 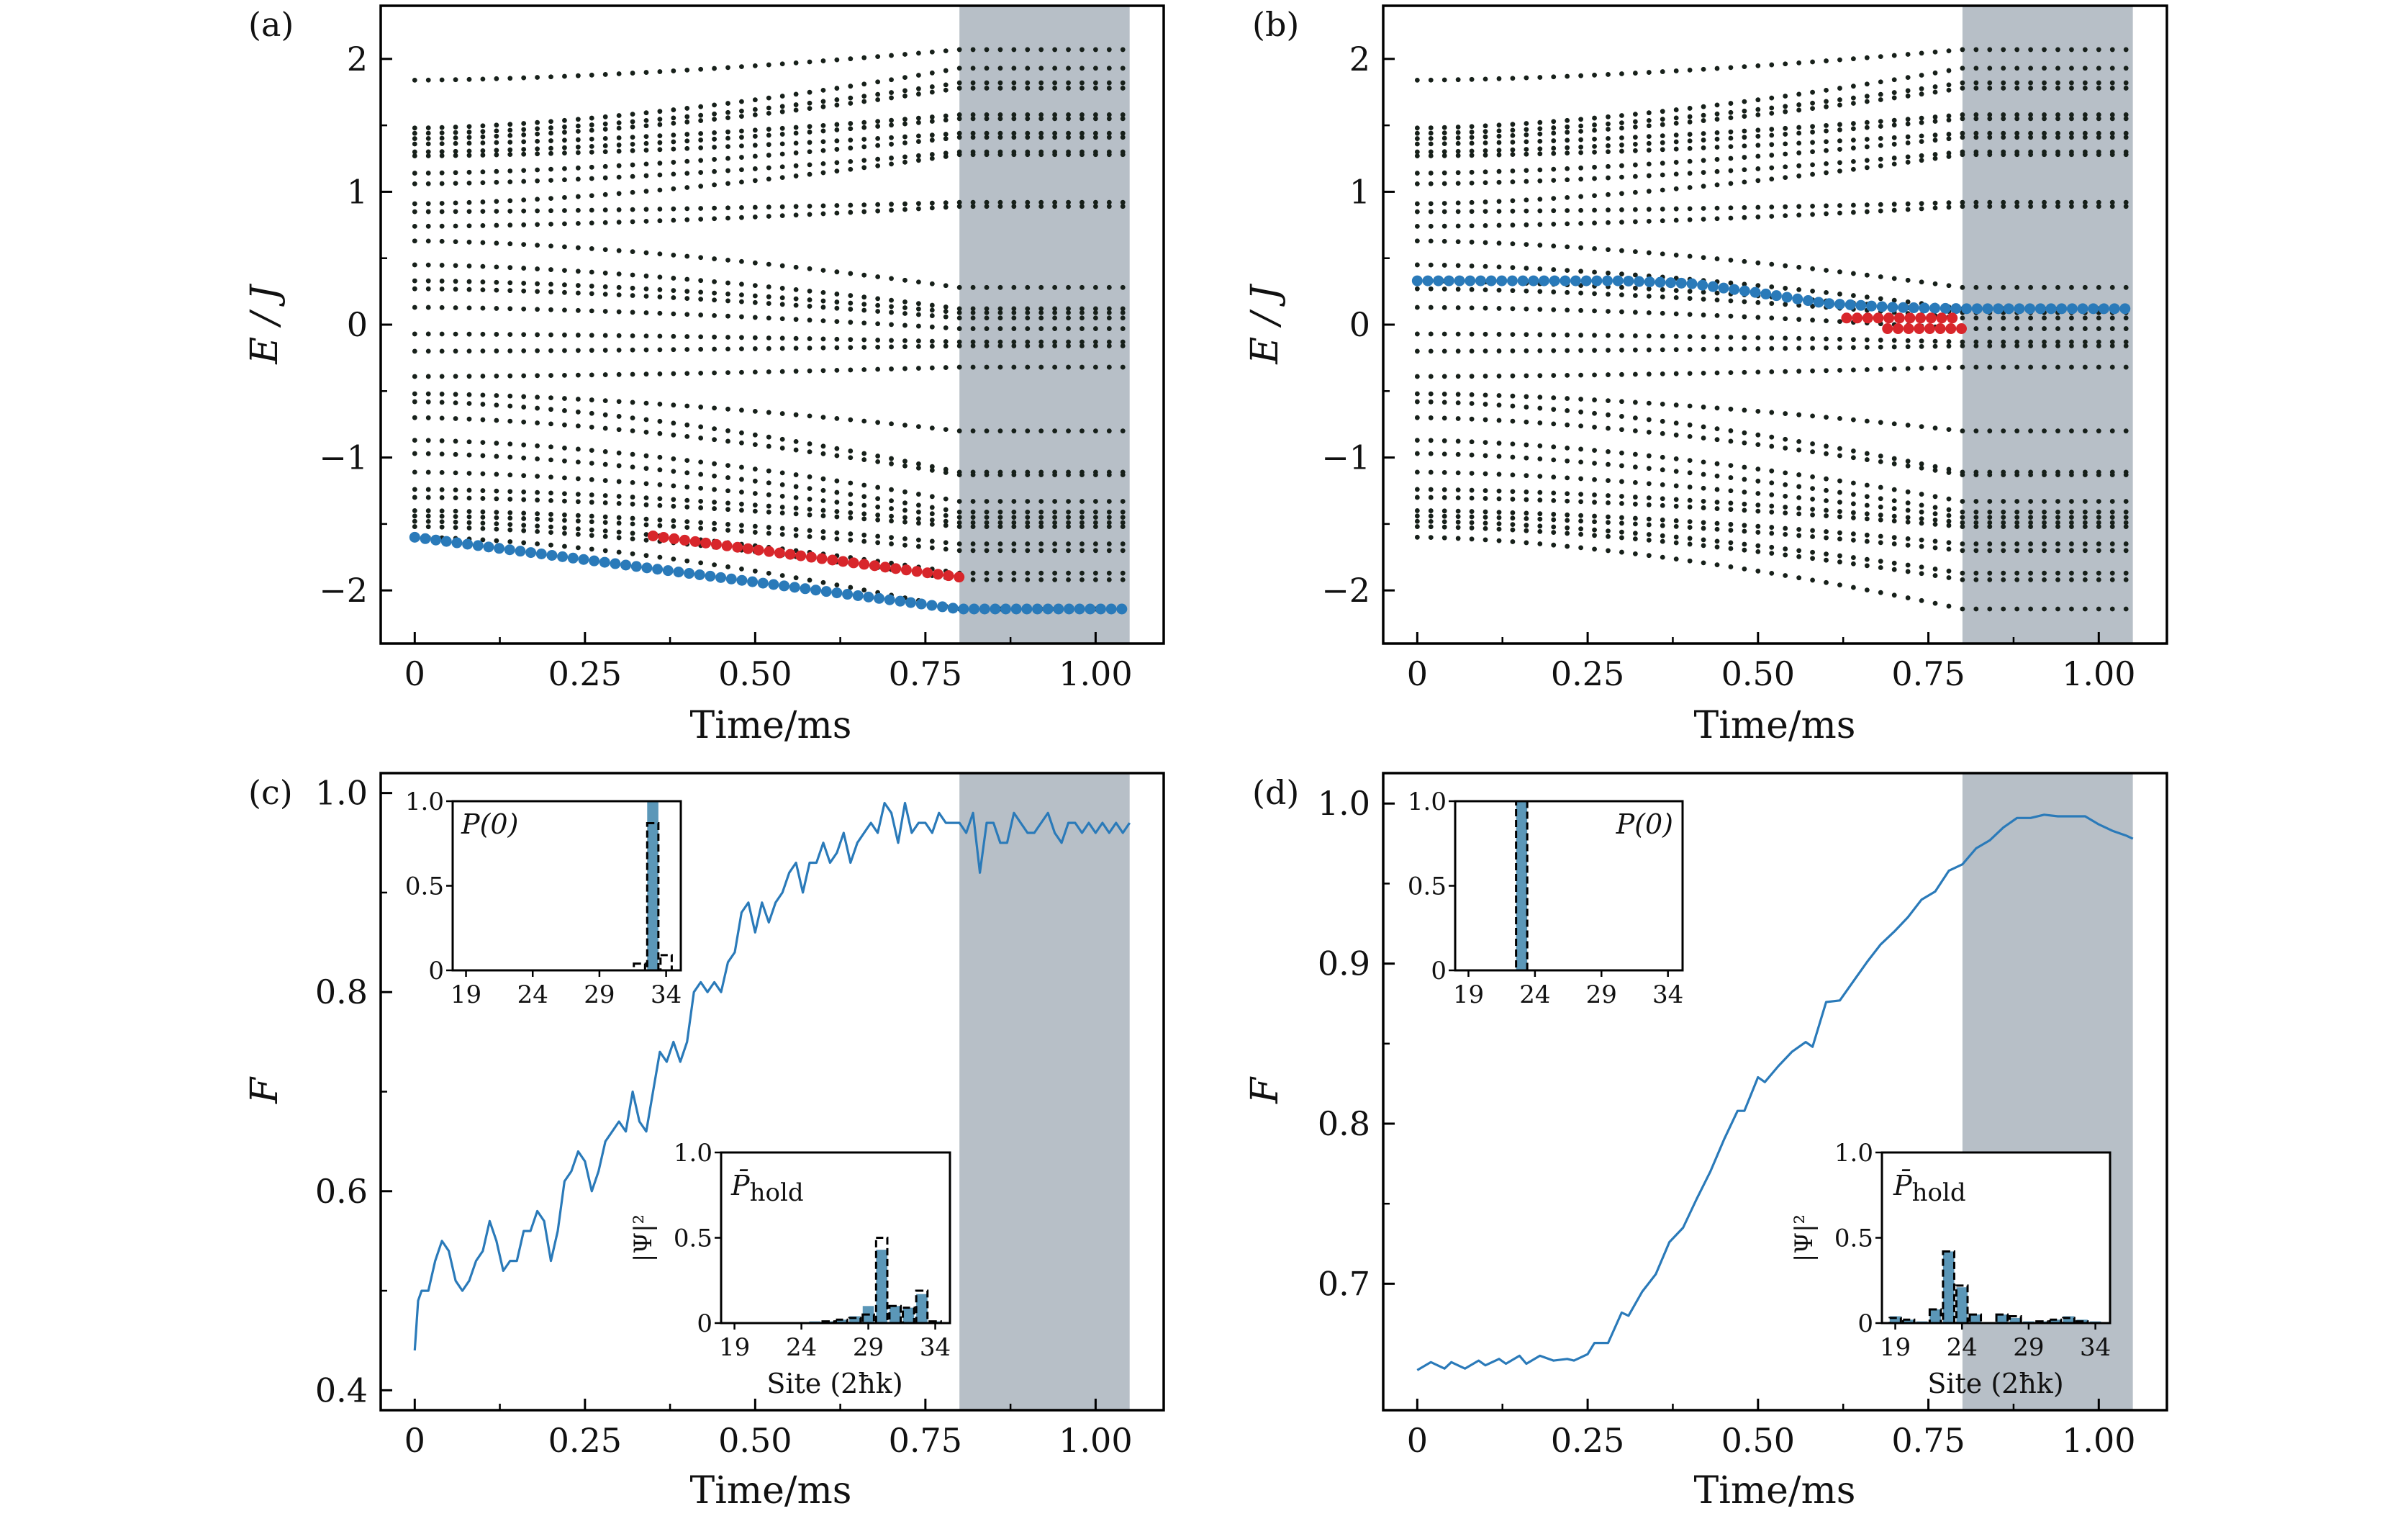 What do you see at coordinates (1975, 1319) in the screenshot?
I see `inset-bar` at bounding box center [1975, 1319].